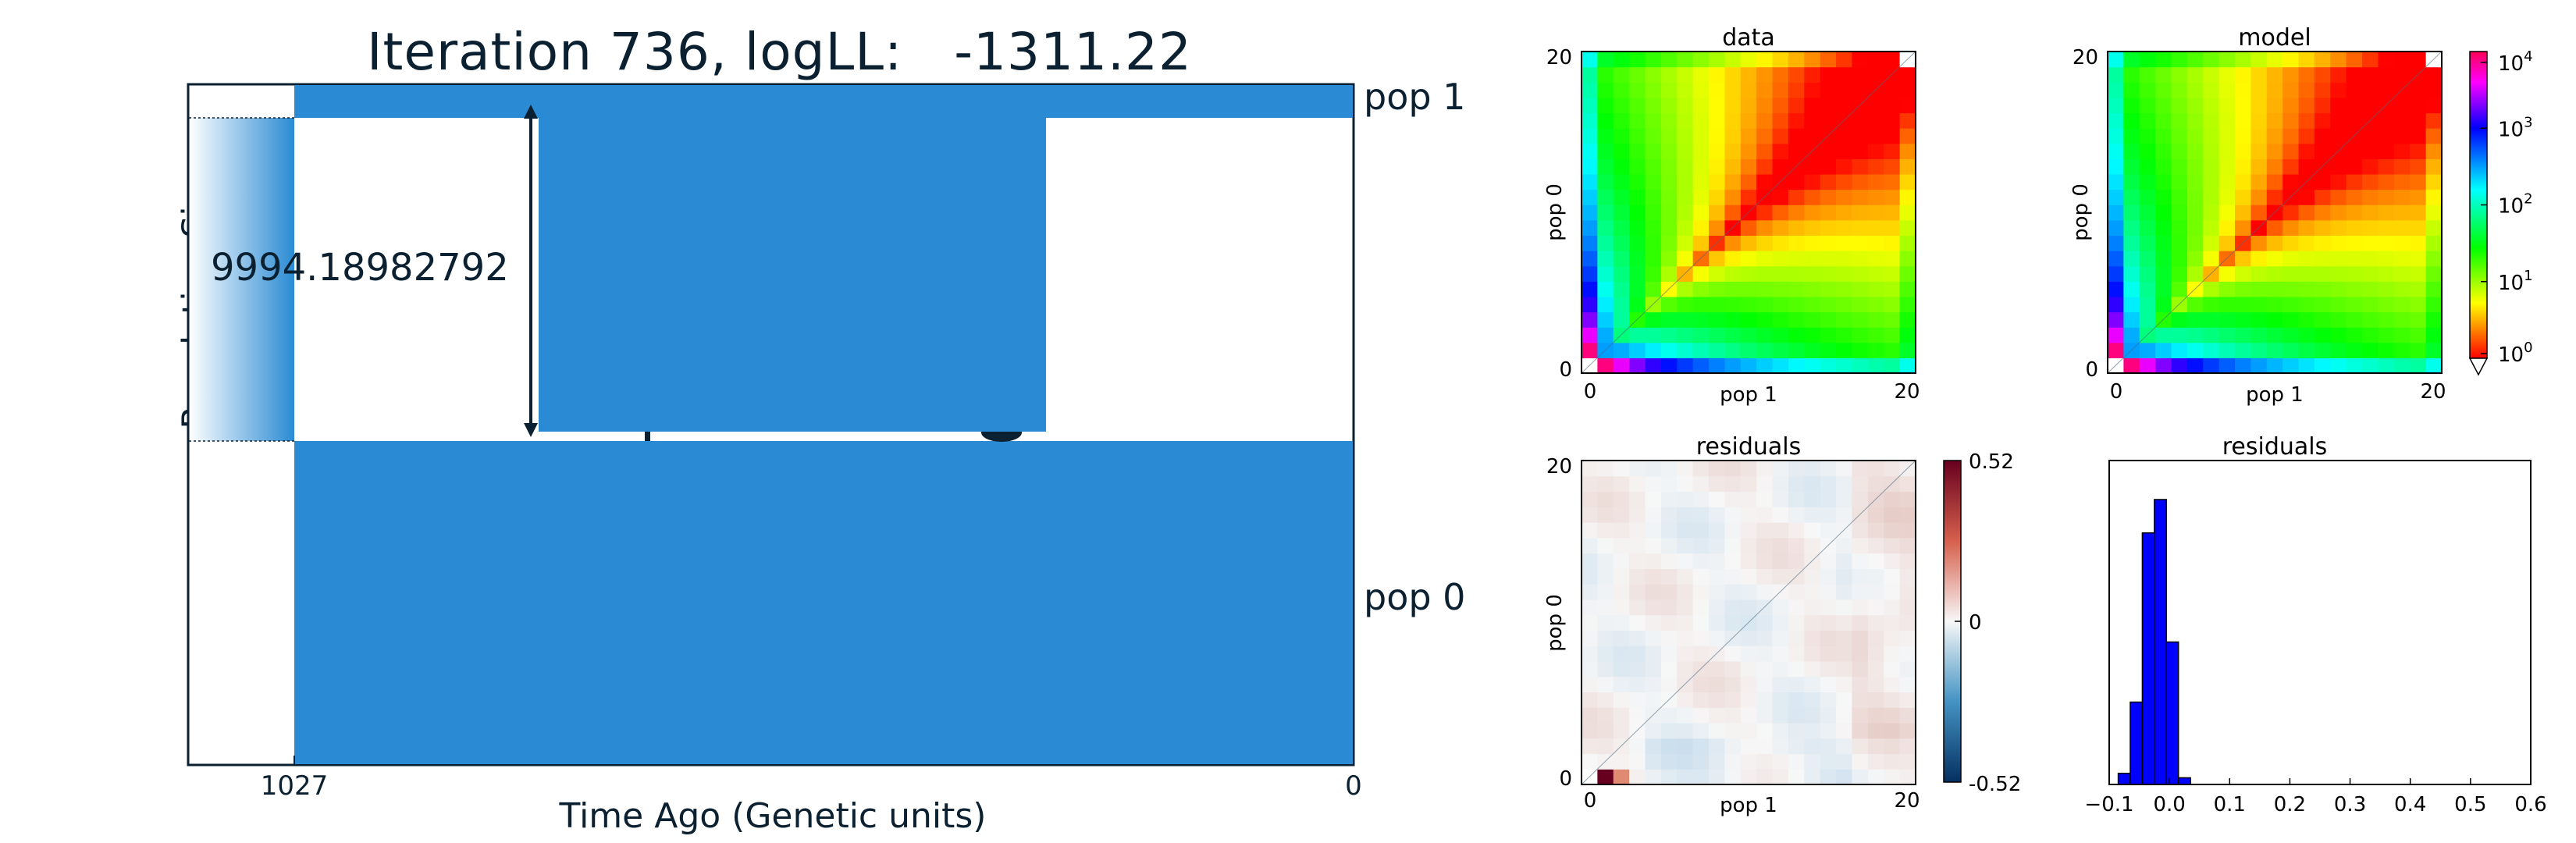 The height and width of the screenshot is (843, 2576). Describe the element at coordinates (1590, 392) in the screenshot. I see `data-x-tick-0: 0` at that location.